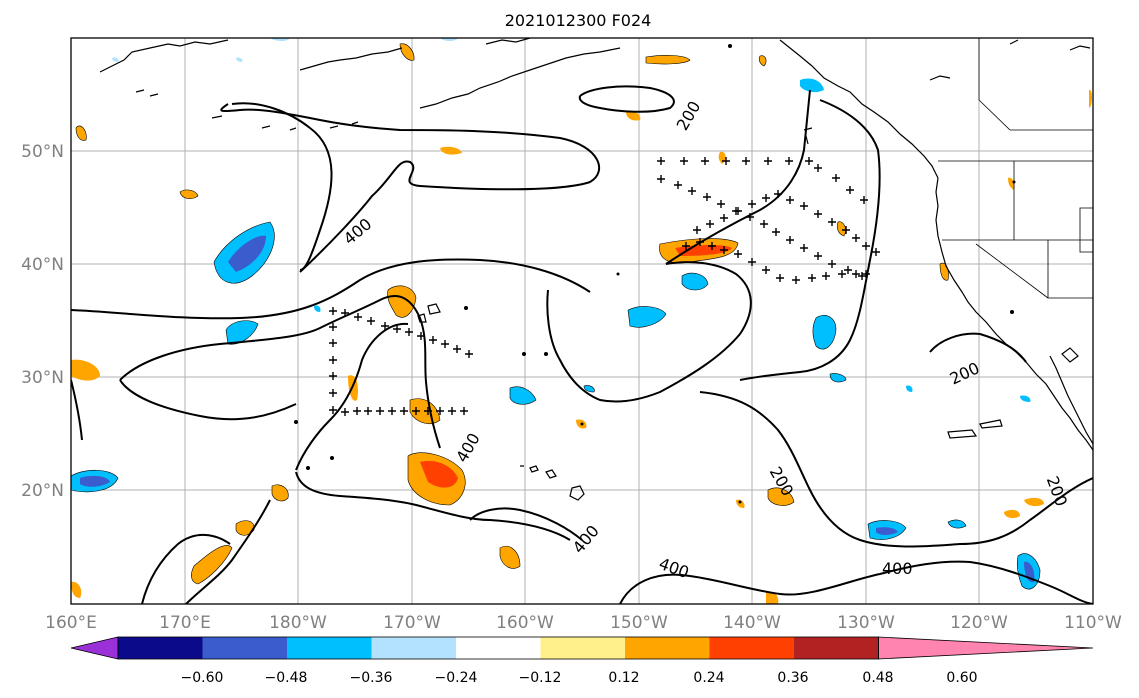 The width and height of the screenshot is (1139, 698). I want to click on lat-tick-label: 40°N, so click(42, 265).